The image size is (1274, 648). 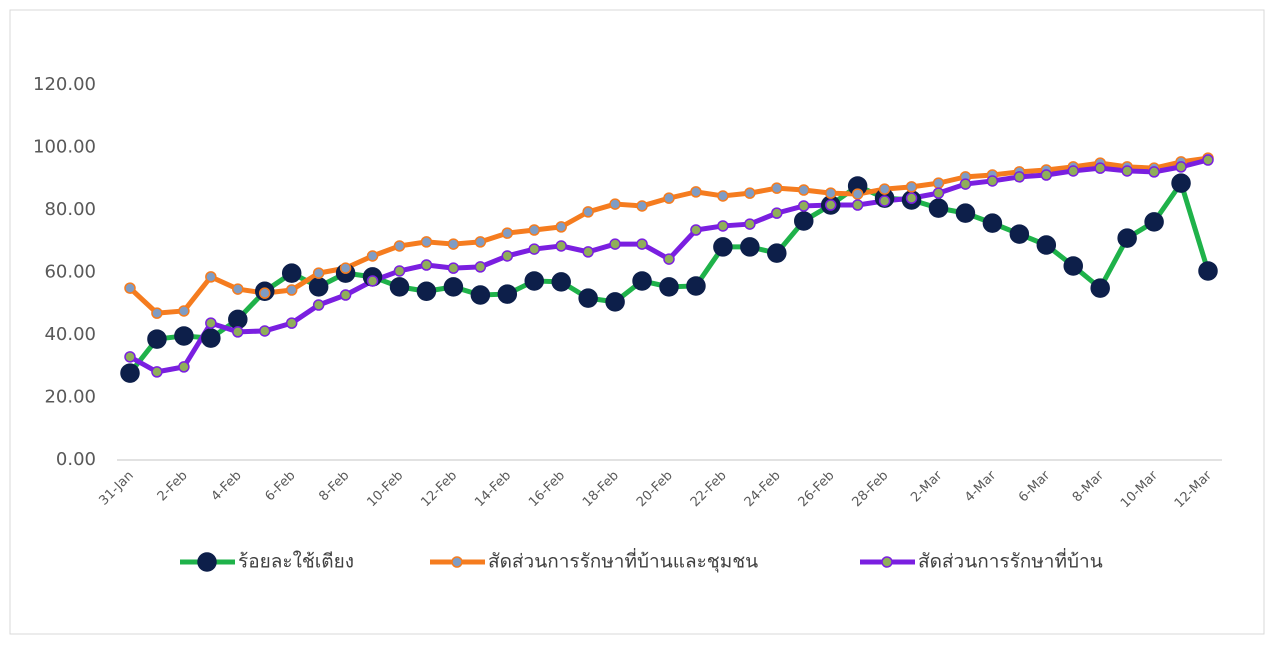 What do you see at coordinates (64, 84) in the screenshot?
I see `y-tick-label: 120.00` at bounding box center [64, 84].